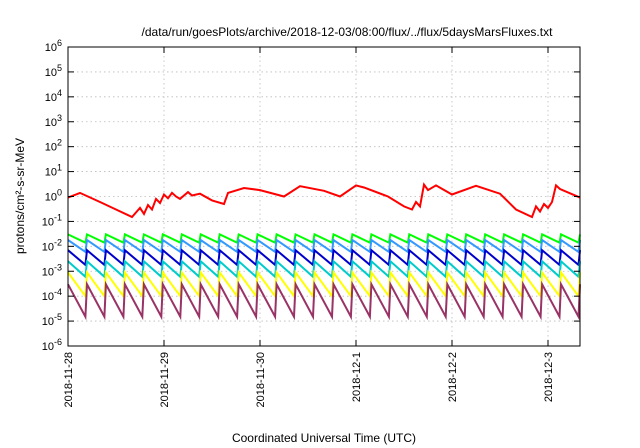  Describe the element at coordinates (69, 379) in the screenshot. I see `x-tick-label: 2018-11-28` at that location.